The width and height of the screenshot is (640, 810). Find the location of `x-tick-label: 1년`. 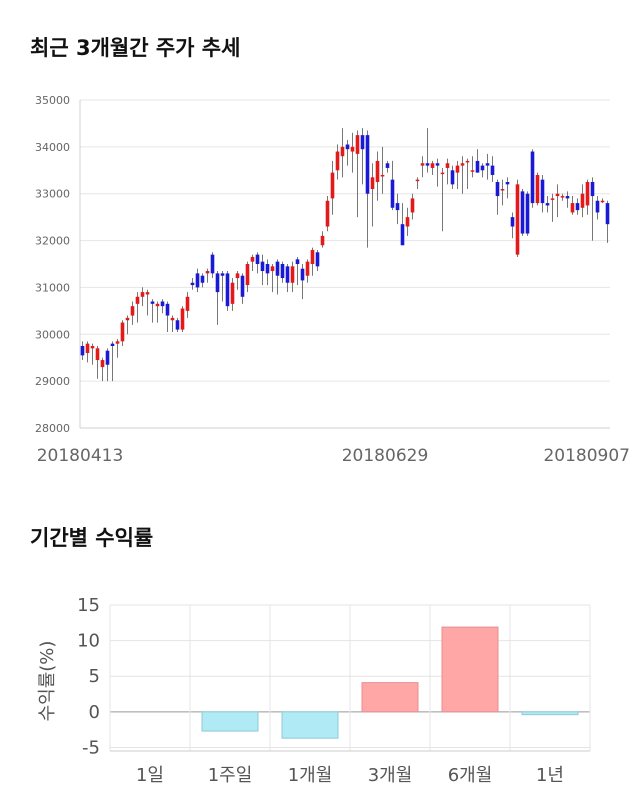

x-tick-label: 1년 is located at coordinates (550, 775).